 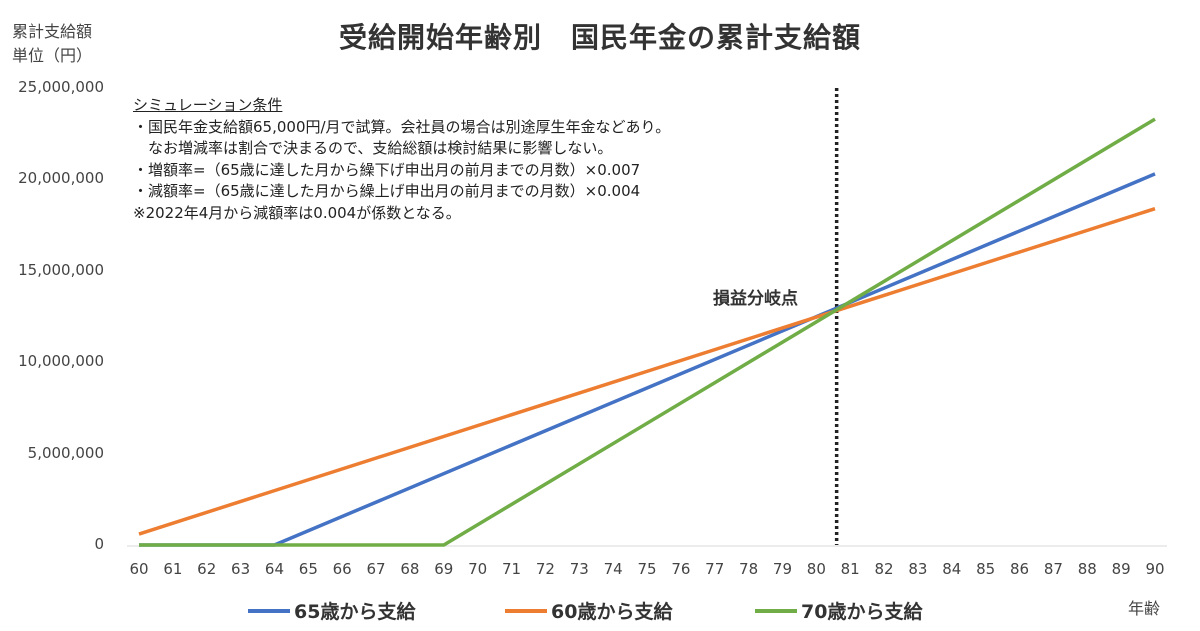 I want to click on y-tick-label: 10,000,000, so click(x=61, y=361).